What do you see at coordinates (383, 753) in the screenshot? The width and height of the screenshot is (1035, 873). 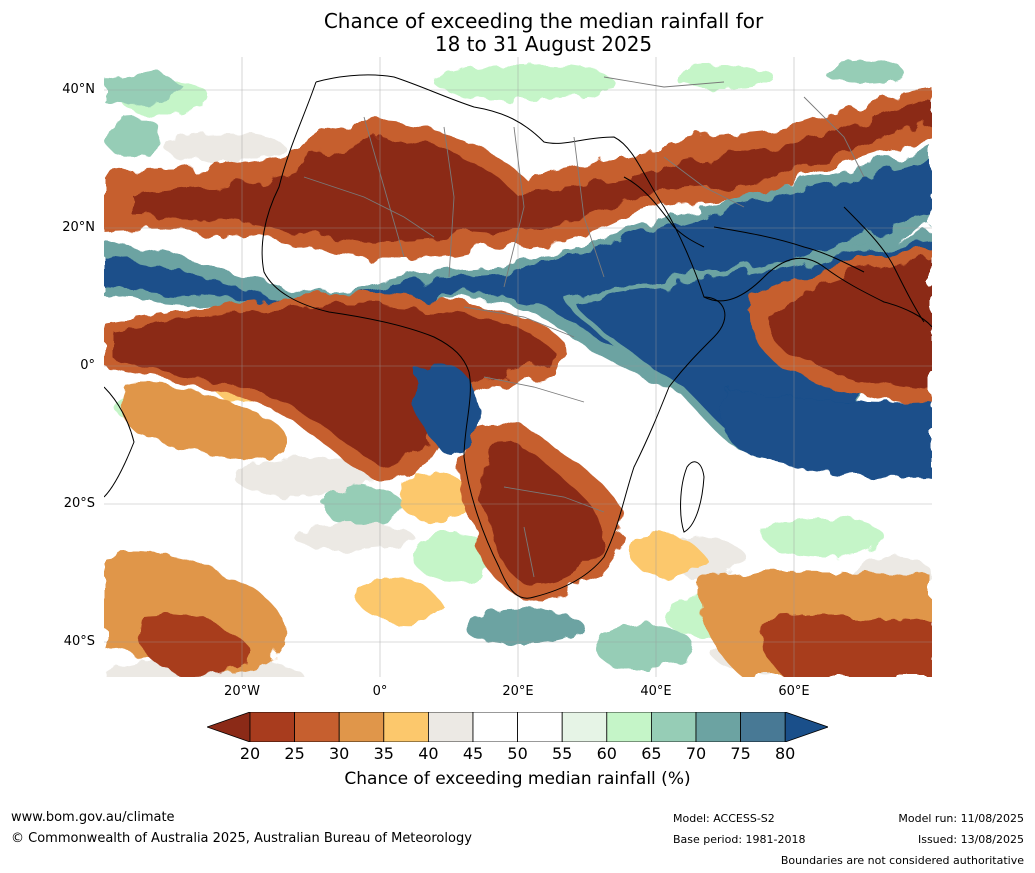 I see `colorbar-tick-label: 35` at bounding box center [383, 753].